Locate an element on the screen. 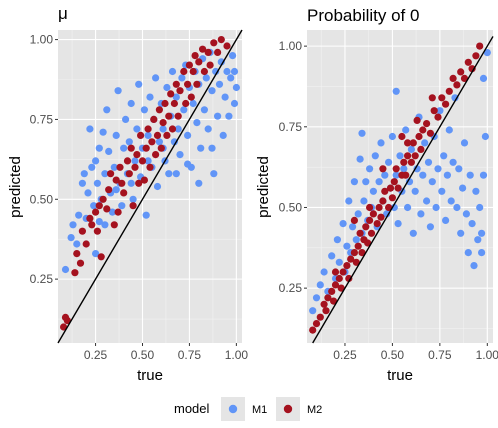 The height and width of the screenshot is (428, 498). mu-panel-title: μ is located at coordinates (63, 13).